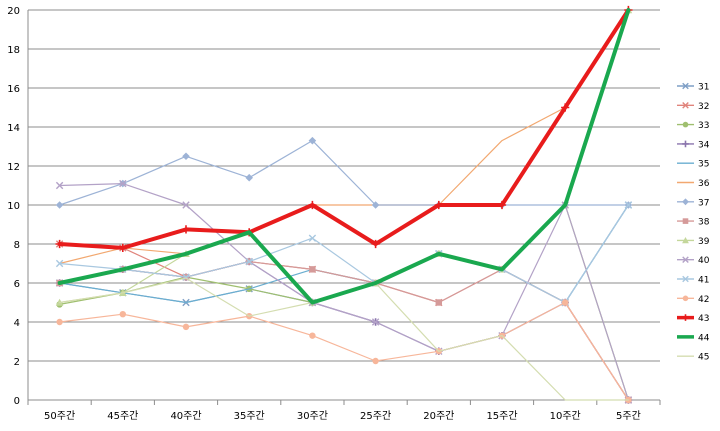  What do you see at coordinates (693, 338) in the screenshot?
I see `legend-item-44: 44` at bounding box center [693, 338].